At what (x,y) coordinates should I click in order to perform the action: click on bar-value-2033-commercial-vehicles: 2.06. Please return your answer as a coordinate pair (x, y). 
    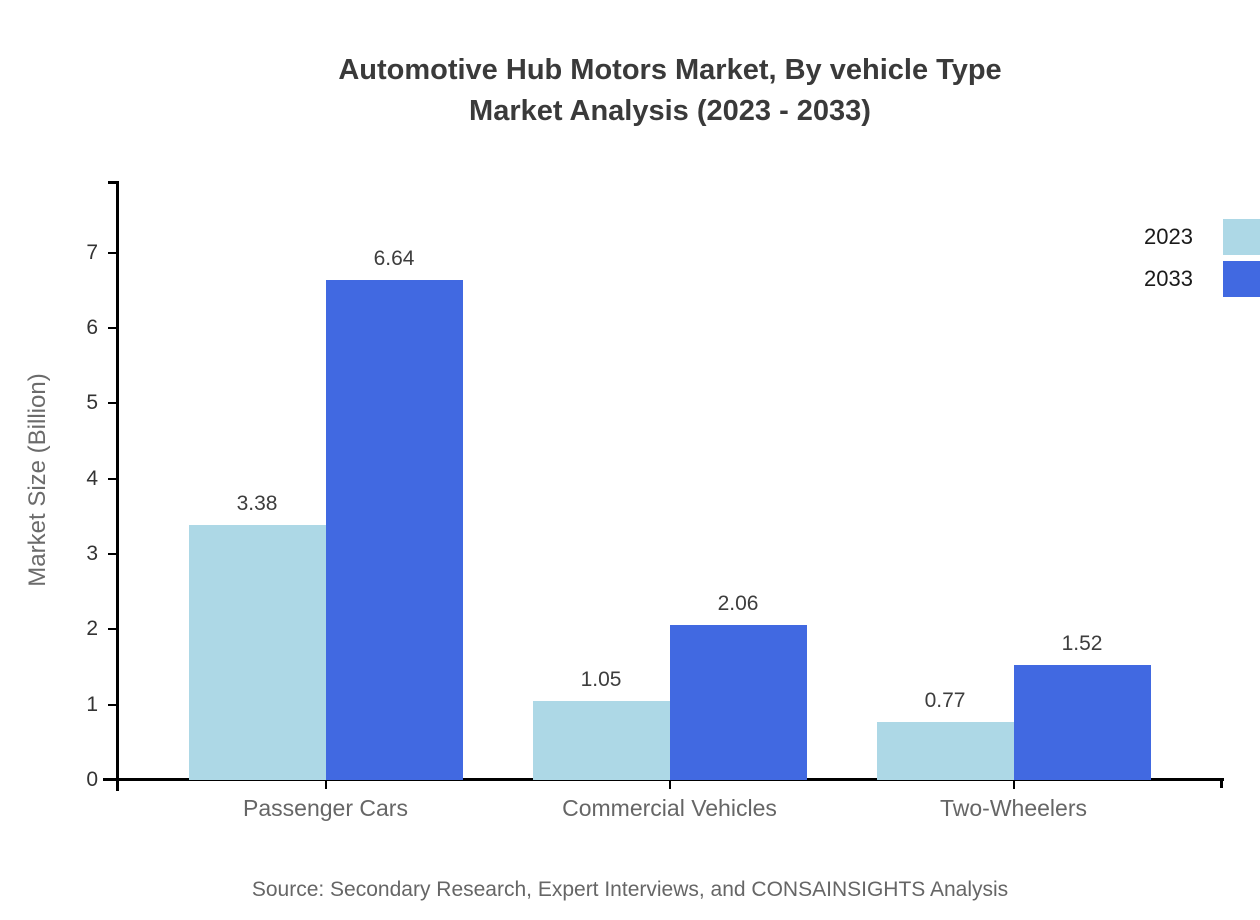
    Looking at the image, I should click on (738, 603).